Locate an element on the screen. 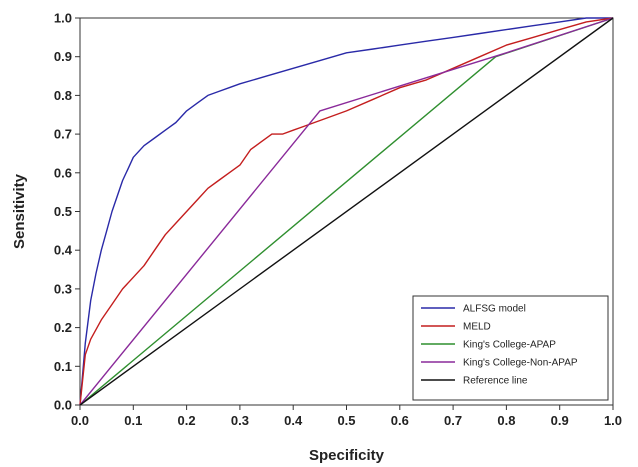 The image size is (638, 467). x-tick-label: 0.9 is located at coordinates (560, 420).